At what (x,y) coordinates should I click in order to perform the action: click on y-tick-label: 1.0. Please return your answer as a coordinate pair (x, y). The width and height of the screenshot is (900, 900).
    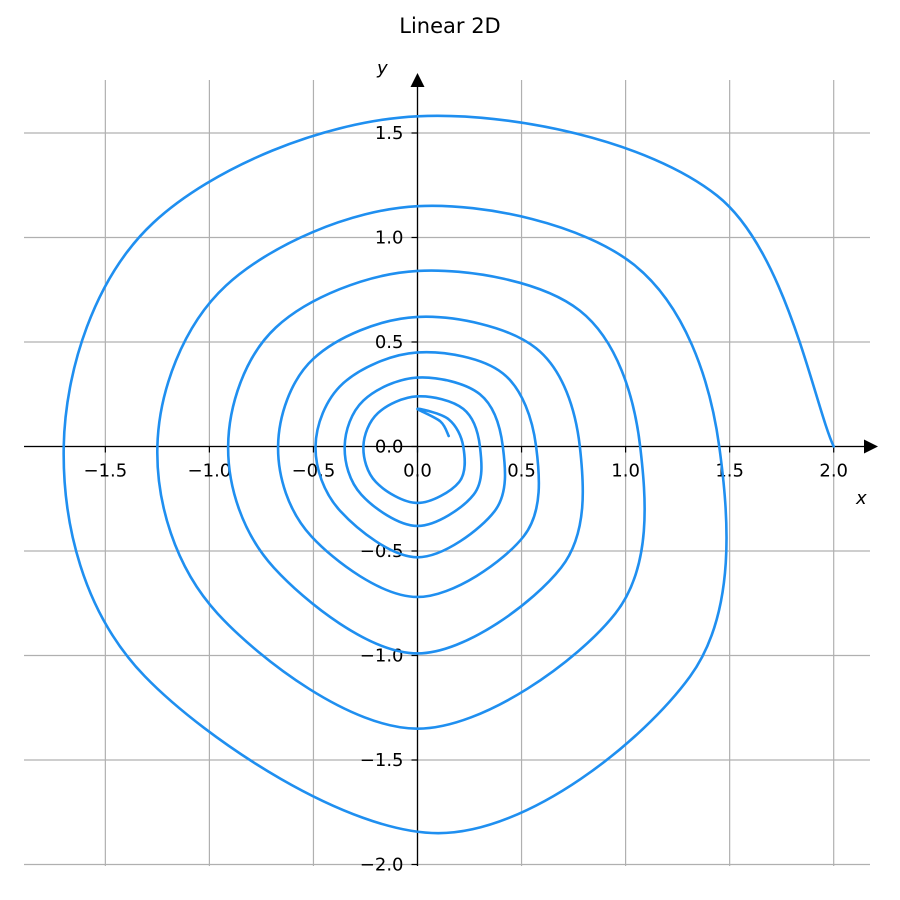
    Looking at the image, I should click on (389, 238).